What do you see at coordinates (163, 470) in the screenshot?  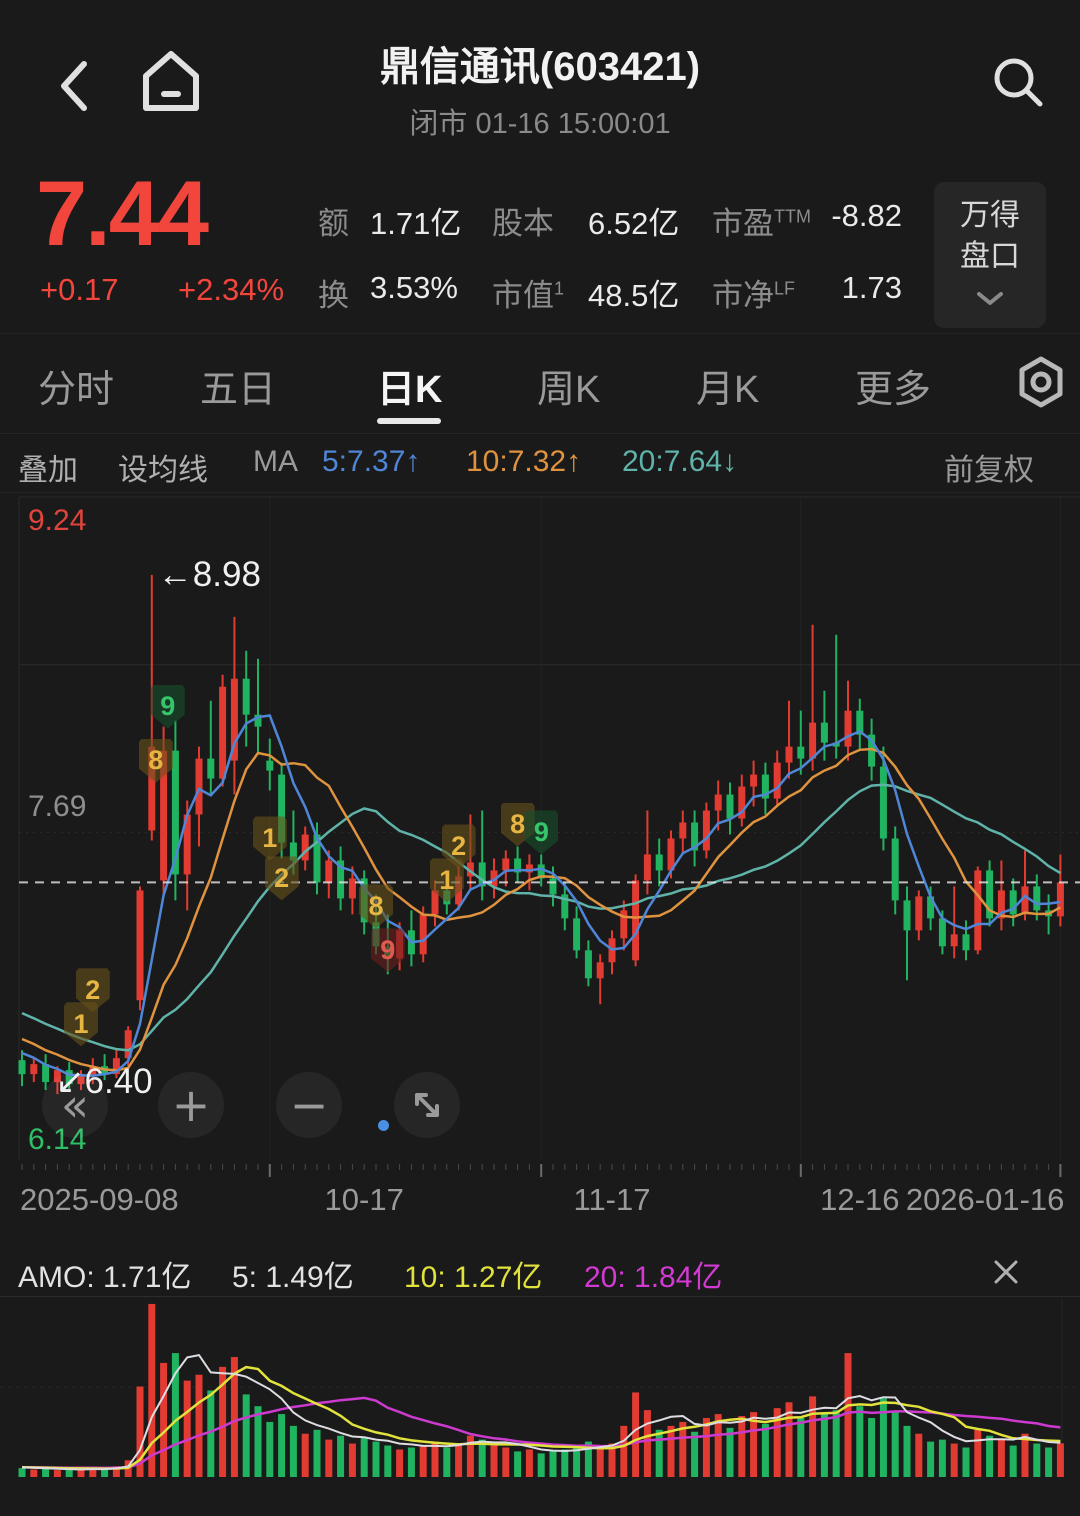 I see `set-ma-button: 设均线` at bounding box center [163, 470].